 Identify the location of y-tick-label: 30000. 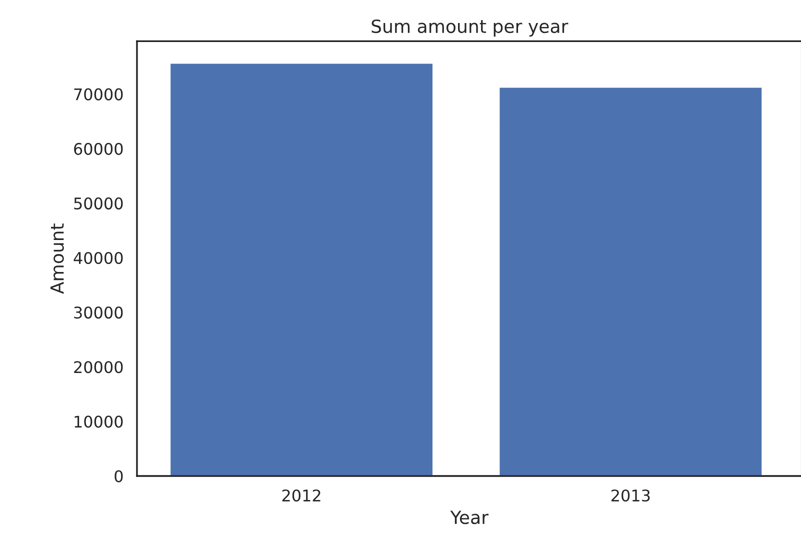
(98, 312).